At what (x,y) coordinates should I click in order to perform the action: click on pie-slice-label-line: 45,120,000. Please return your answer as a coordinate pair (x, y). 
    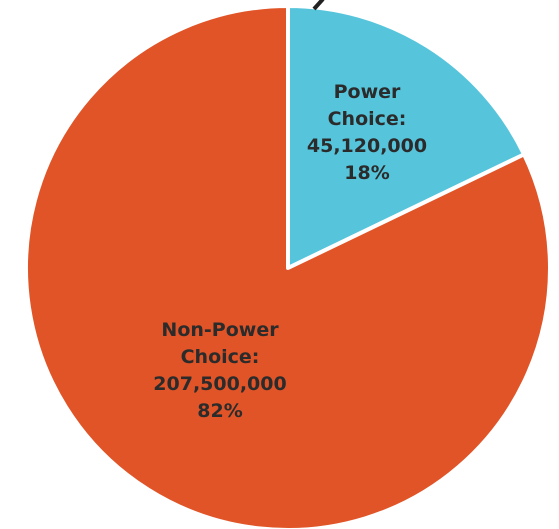
    Looking at the image, I should click on (367, 146).